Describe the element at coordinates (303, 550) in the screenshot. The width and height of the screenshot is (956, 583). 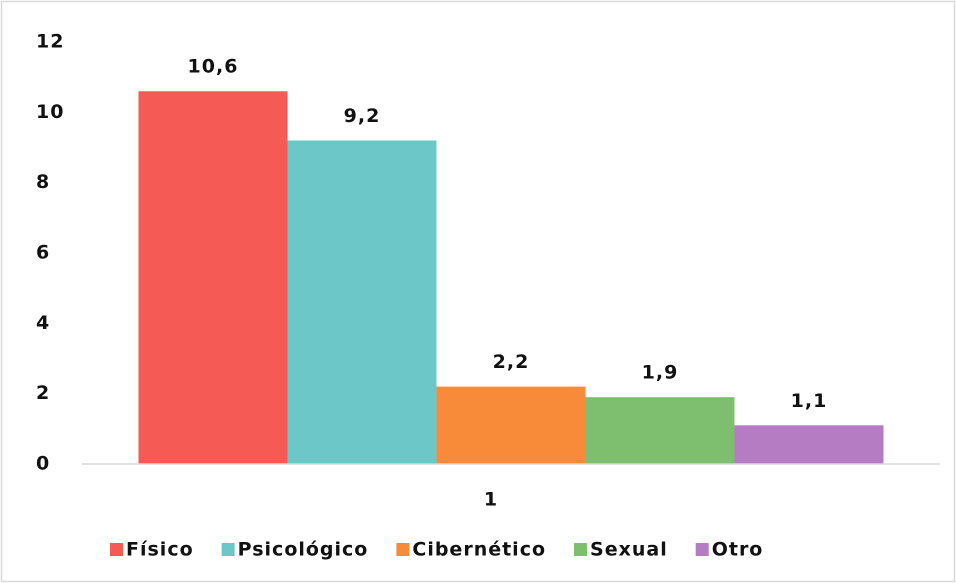
I see `legend-label: Psicológico` at that location.